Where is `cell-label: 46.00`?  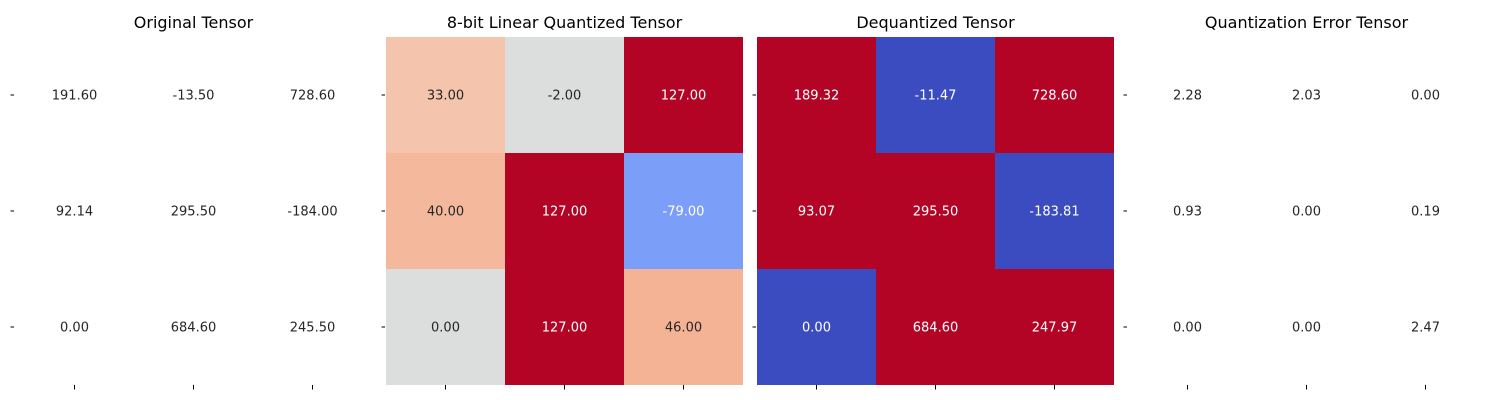
cell-label: 46.00 is located at coordinates (683, 328).